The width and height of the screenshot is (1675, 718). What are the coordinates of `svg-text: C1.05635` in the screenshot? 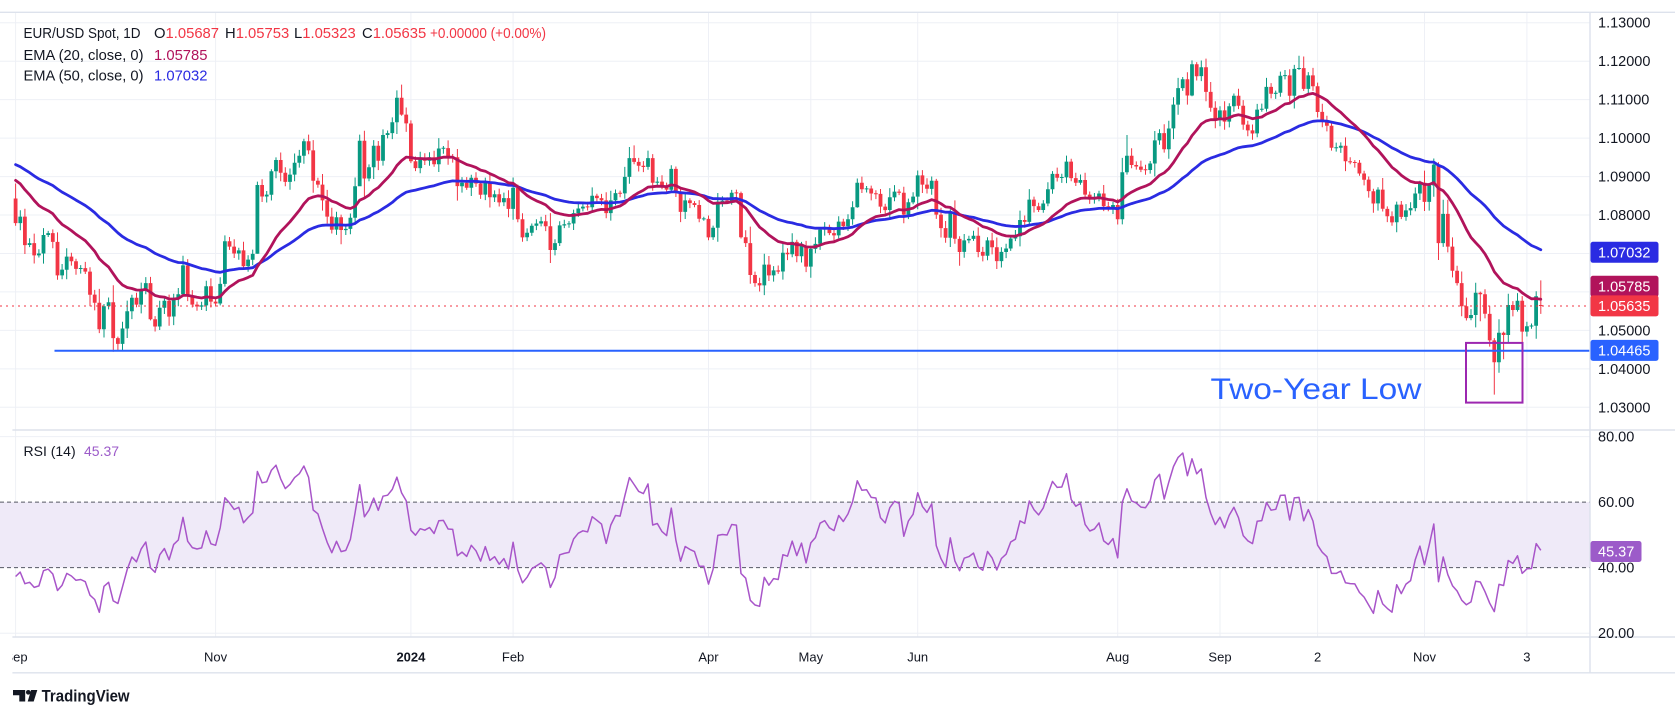 It's located at (394, 34).